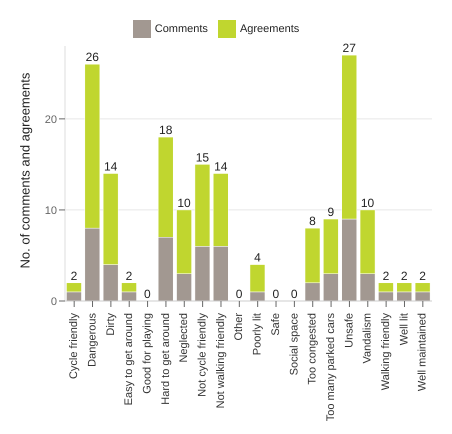  Describe the element at coordinates (258, 334) in the screenshot. I see `x-tick-label: Poorly lit` at that location.